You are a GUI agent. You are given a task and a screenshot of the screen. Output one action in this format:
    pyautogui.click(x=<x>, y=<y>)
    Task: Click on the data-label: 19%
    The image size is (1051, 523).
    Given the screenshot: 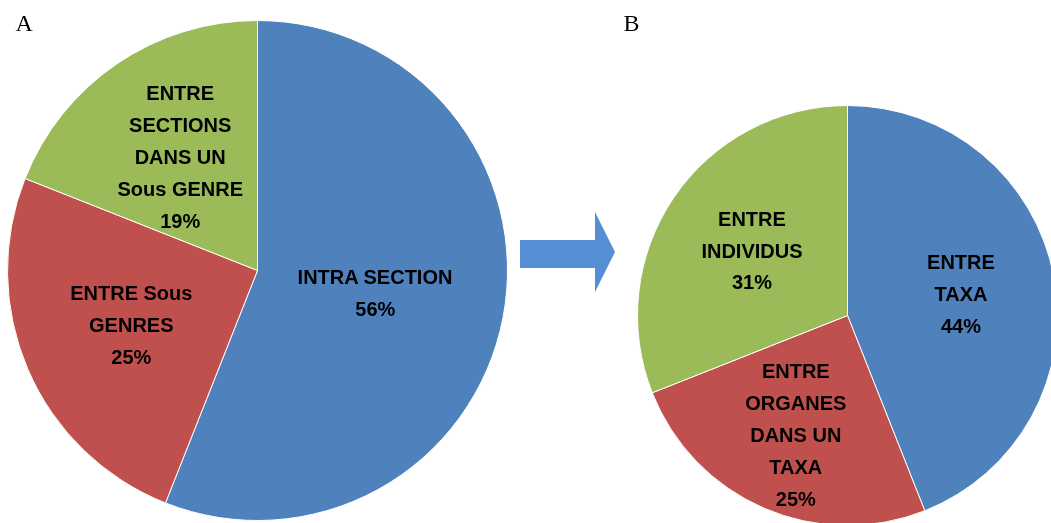 What is the action you would take?
    pyautogui.click(x=180, y=220)
    